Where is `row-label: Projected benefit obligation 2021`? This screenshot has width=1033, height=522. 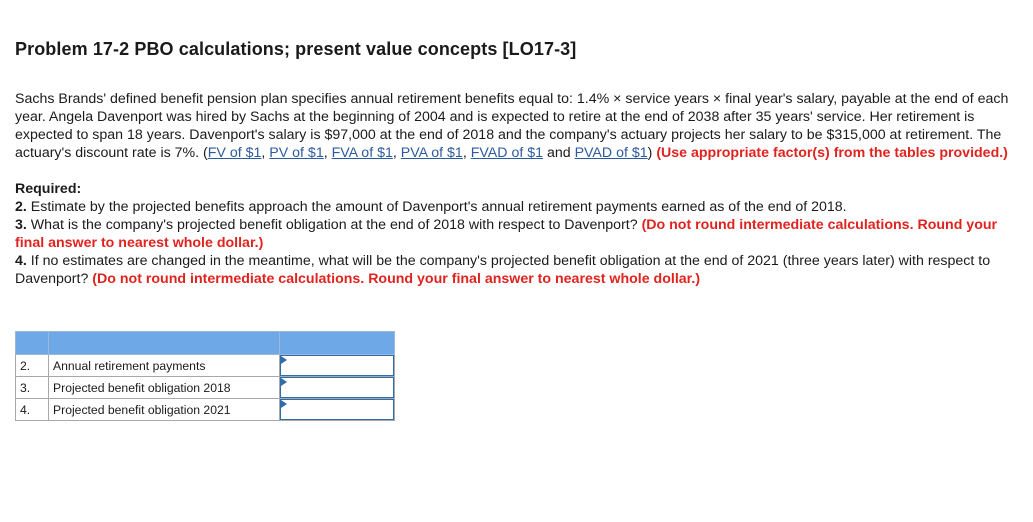
row-label: Projected benefit obligation 2021 is located at coordinates (164, 409).